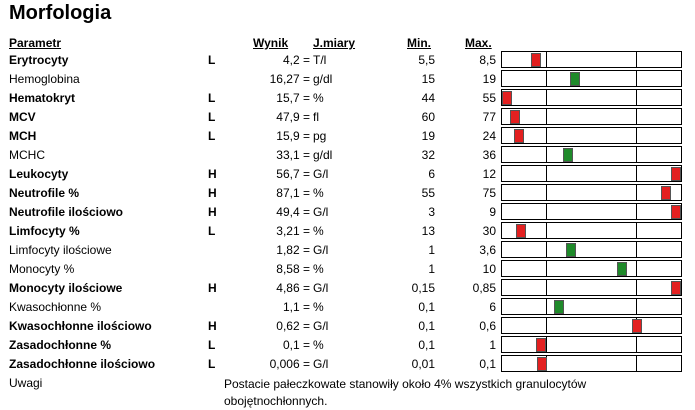 Image resolution: width=695 pixels, height=410 pixels. I want to click on parameter-name: Monocyty ilościowe, so click(66, 288).